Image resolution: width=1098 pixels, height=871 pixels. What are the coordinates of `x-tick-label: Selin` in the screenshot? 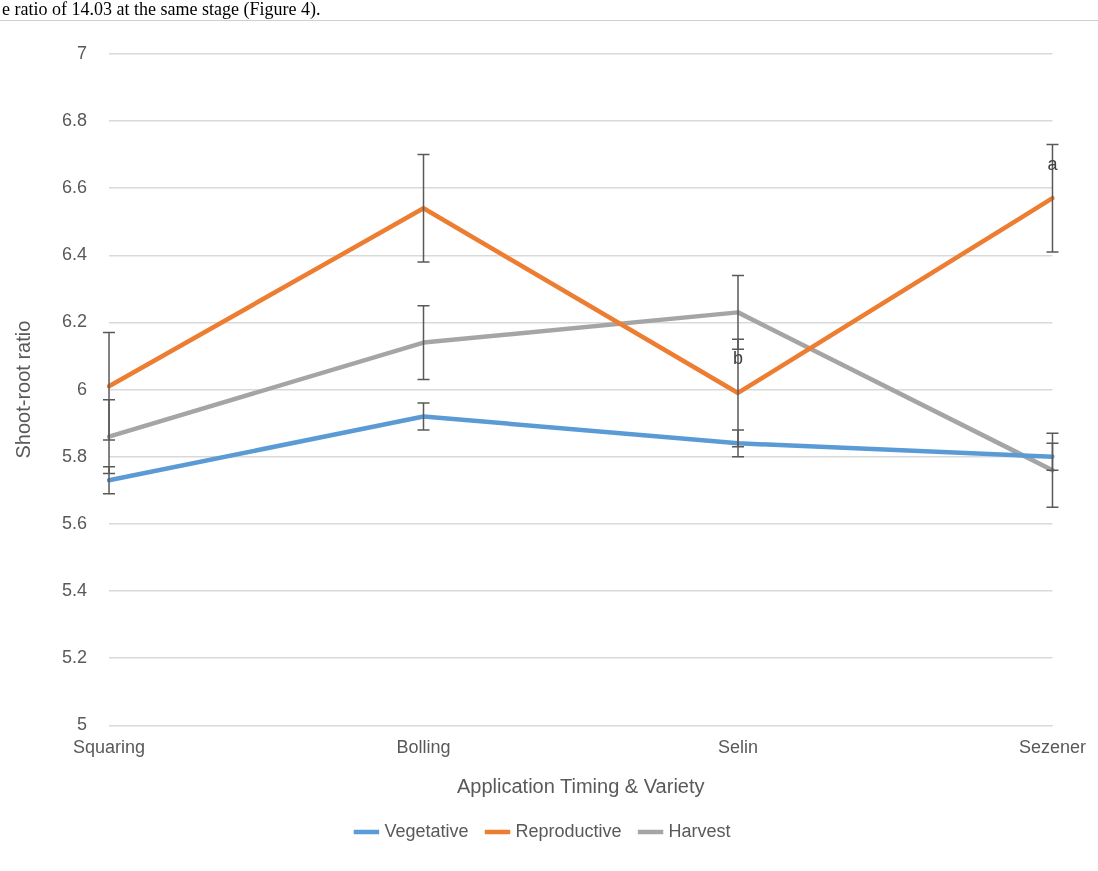 It's located at (738, 747).